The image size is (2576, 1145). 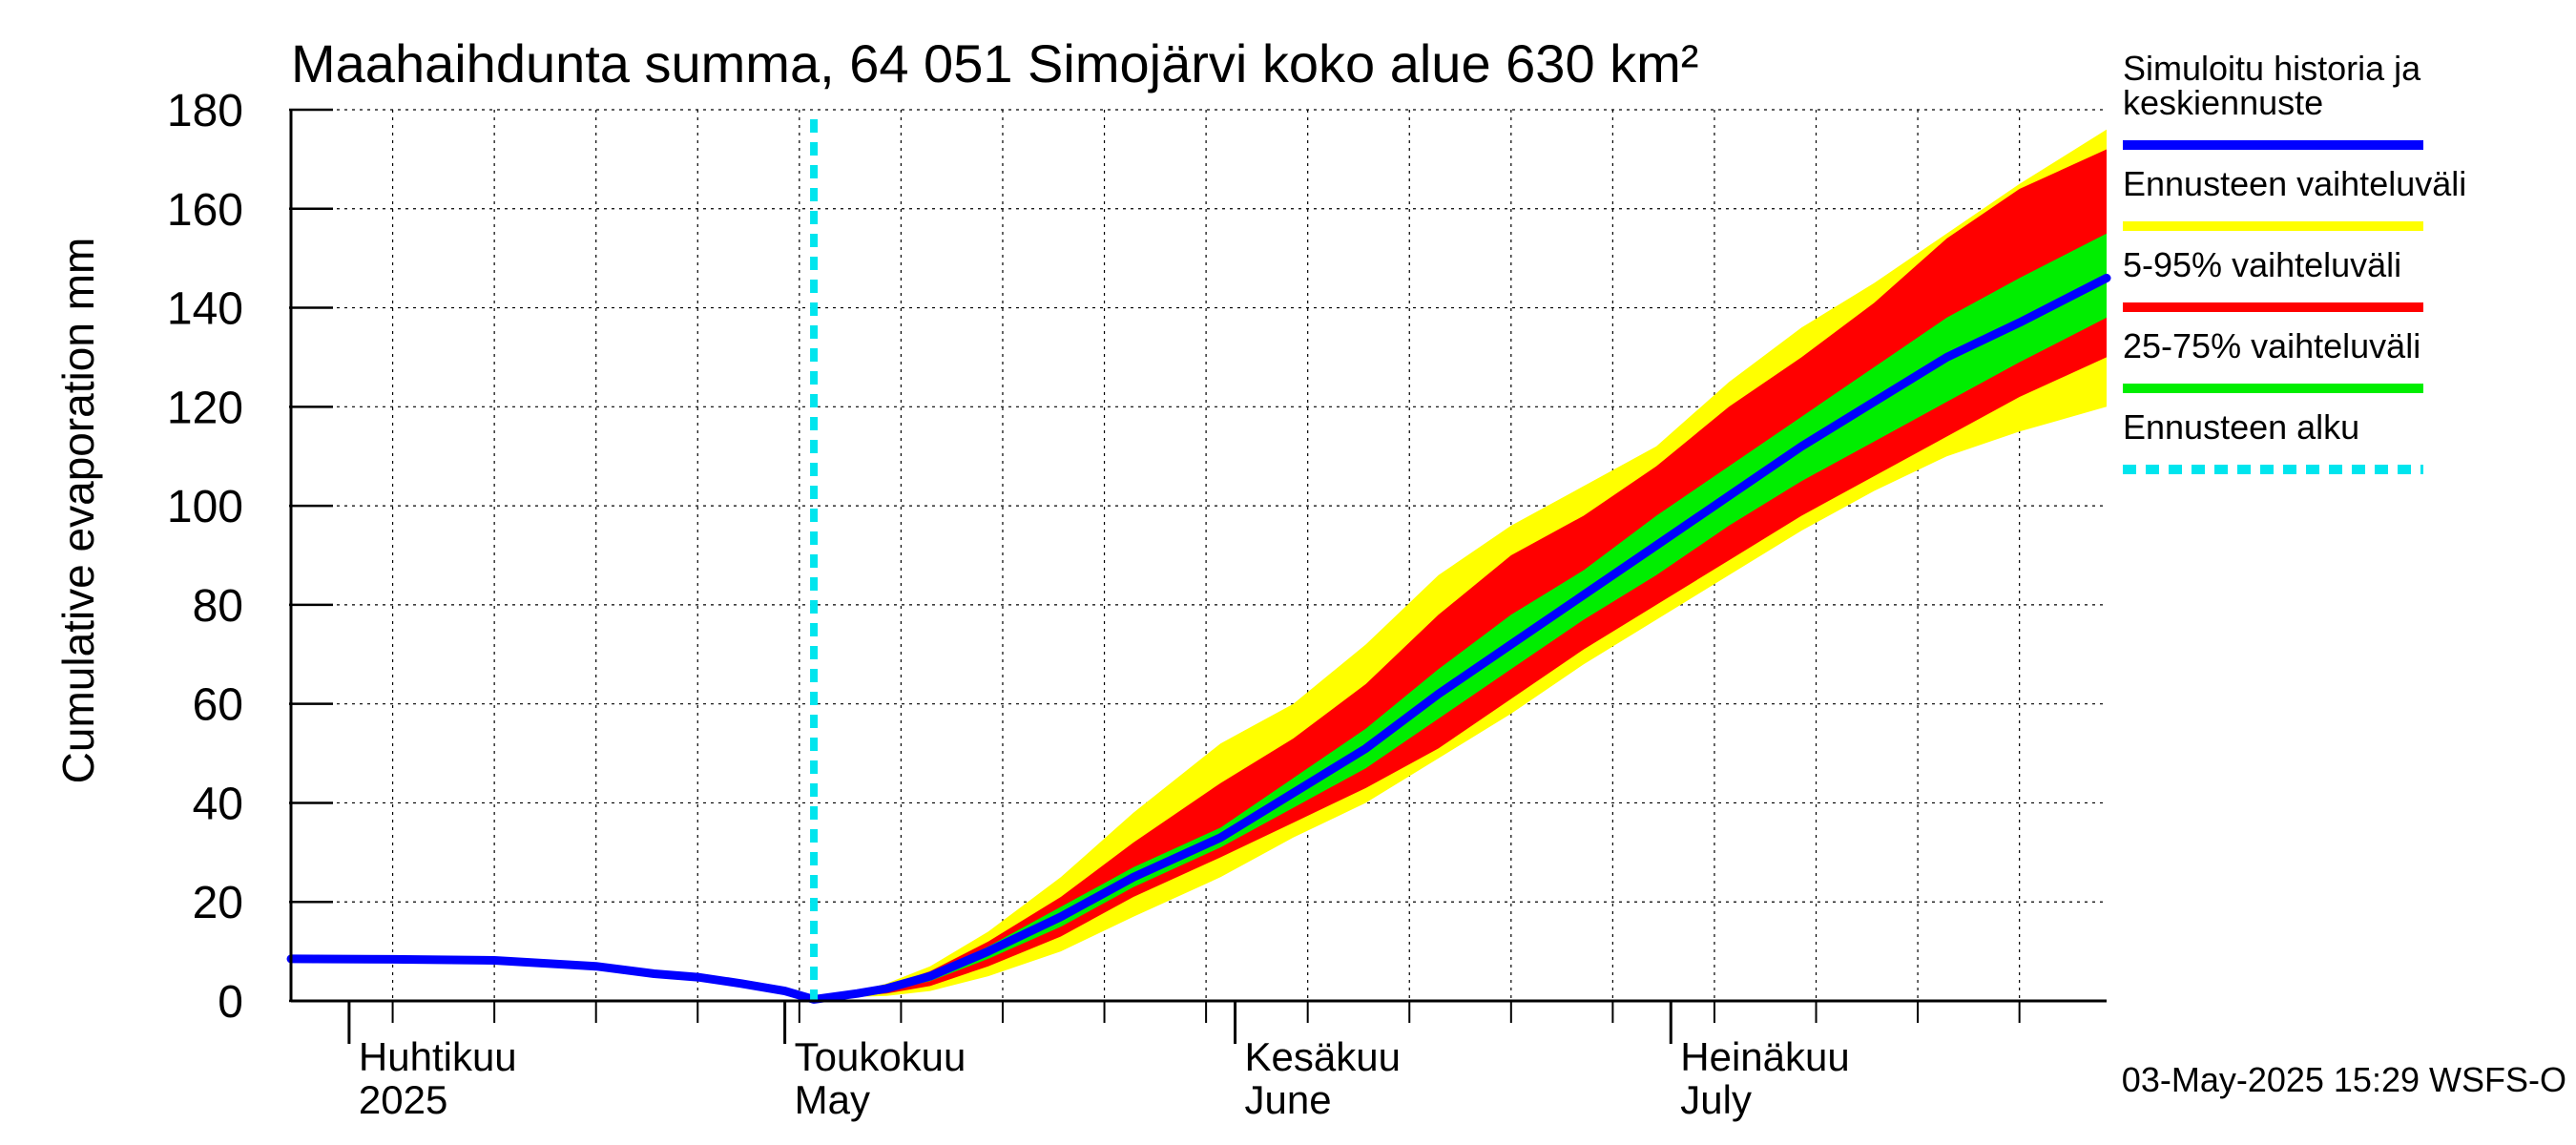 I want to click on month-sublabel: 2025, so click(x=403, y=1099).